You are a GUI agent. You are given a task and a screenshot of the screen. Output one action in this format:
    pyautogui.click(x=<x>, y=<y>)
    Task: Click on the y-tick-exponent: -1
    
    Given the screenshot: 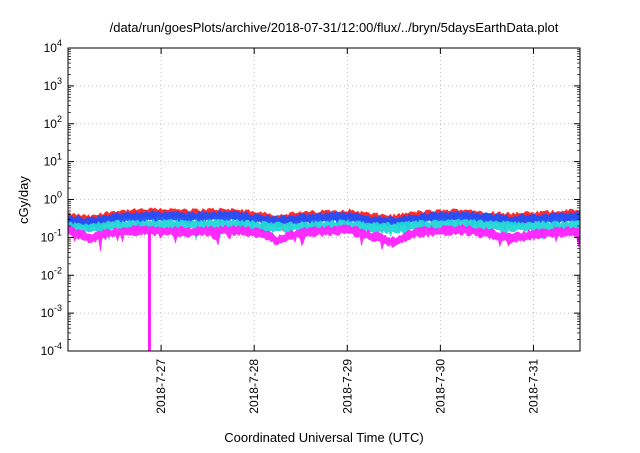 What is the action you would take?
    pyautogui.click(x=58, y=232)
    